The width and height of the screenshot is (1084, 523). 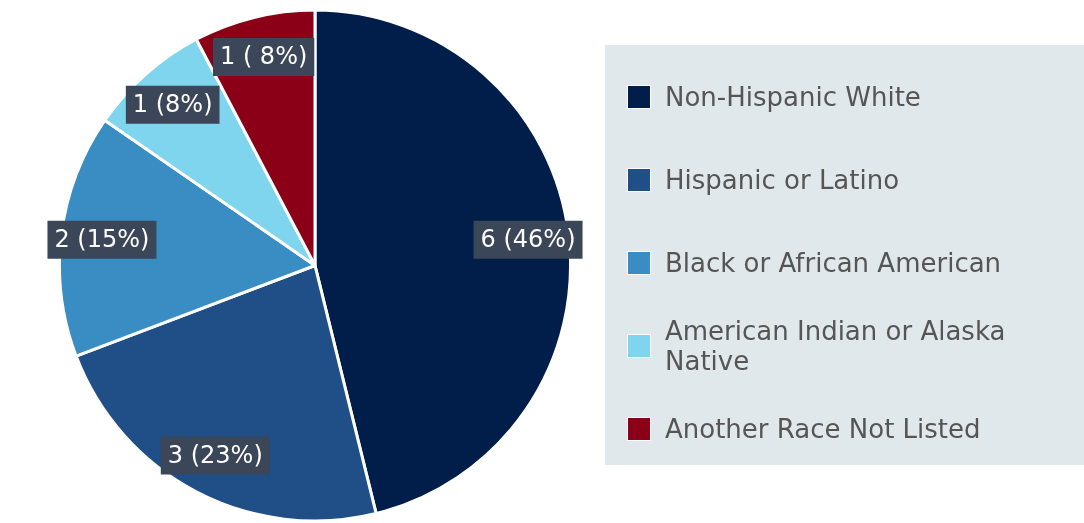 What do you see at coordinates (782, 179) in the screenshot?
I see `legend-label: Hispanic or Latino` at bounding box center [782, 179].